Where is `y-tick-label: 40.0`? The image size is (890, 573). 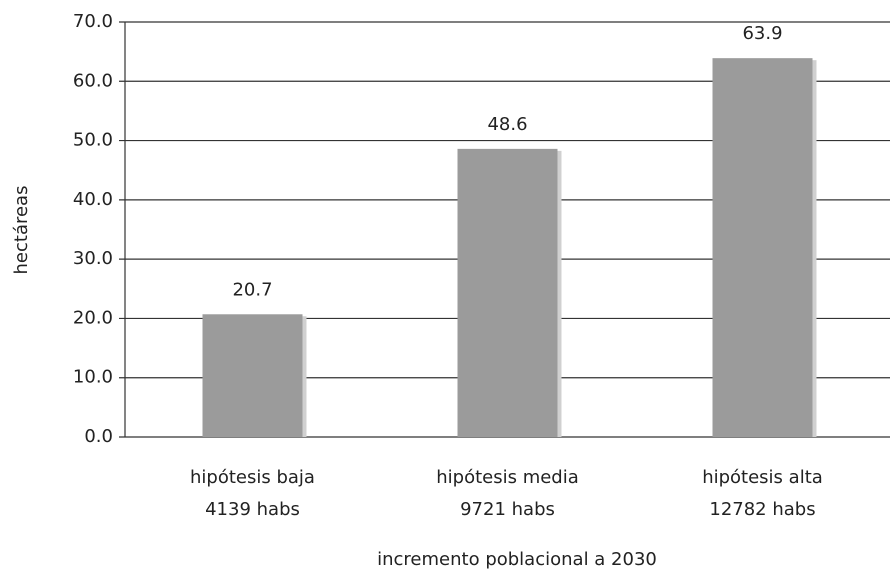
y-tick-label: 40.0 is located at coordinates (93, 199).